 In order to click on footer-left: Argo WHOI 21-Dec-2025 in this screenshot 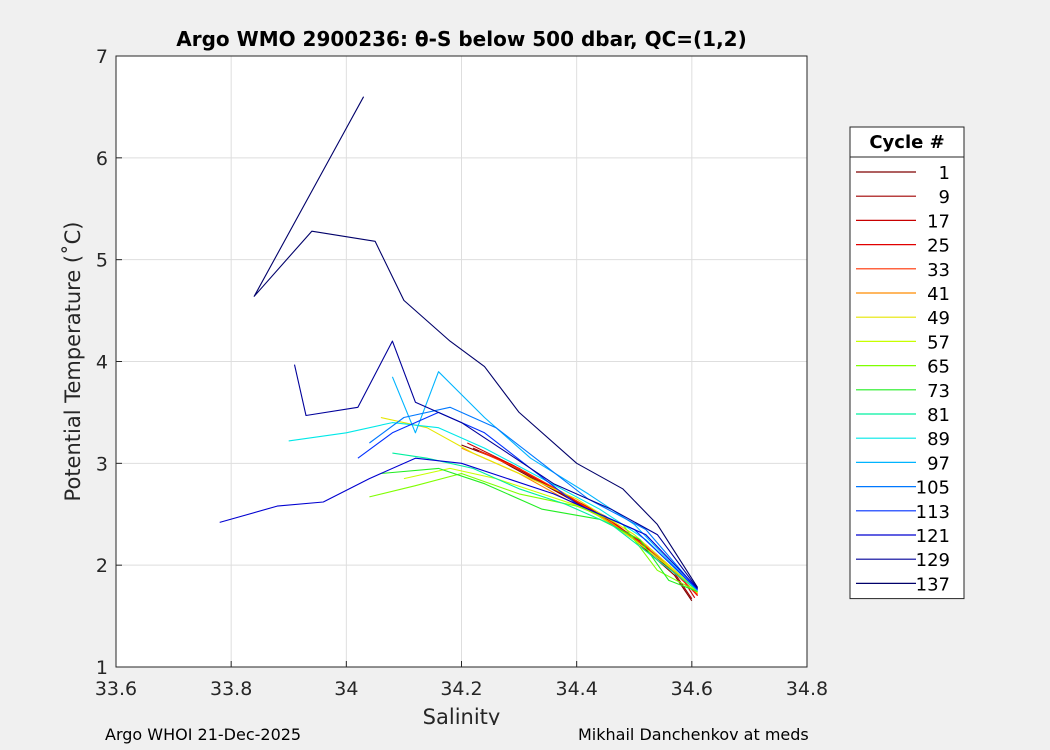, I will do `click(203, 734)`.